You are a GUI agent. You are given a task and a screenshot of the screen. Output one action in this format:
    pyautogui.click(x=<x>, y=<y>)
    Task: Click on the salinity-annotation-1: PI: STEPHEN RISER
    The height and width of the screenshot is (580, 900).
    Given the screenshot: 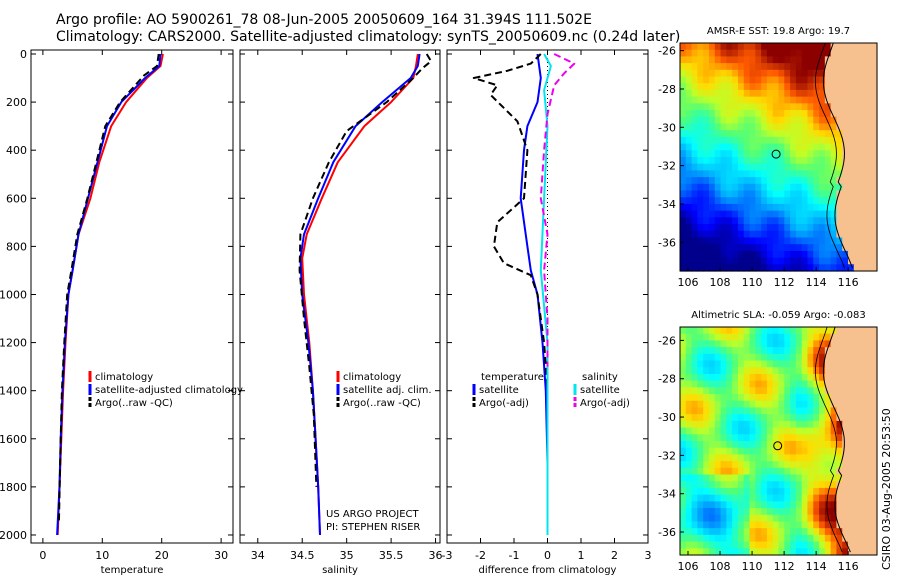 What is the action you would take?
    pyautogui.click(x=373, y=527)
    